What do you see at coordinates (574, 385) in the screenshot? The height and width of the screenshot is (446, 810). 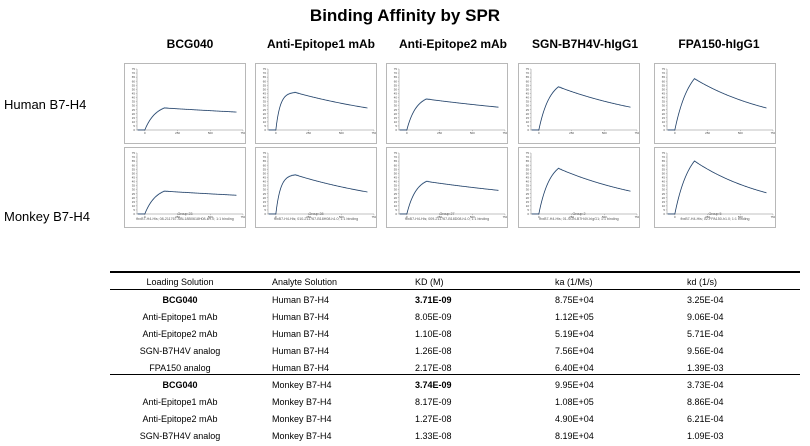 I see `table-cell: 9.95E+04` at bounding box center [574, 385].